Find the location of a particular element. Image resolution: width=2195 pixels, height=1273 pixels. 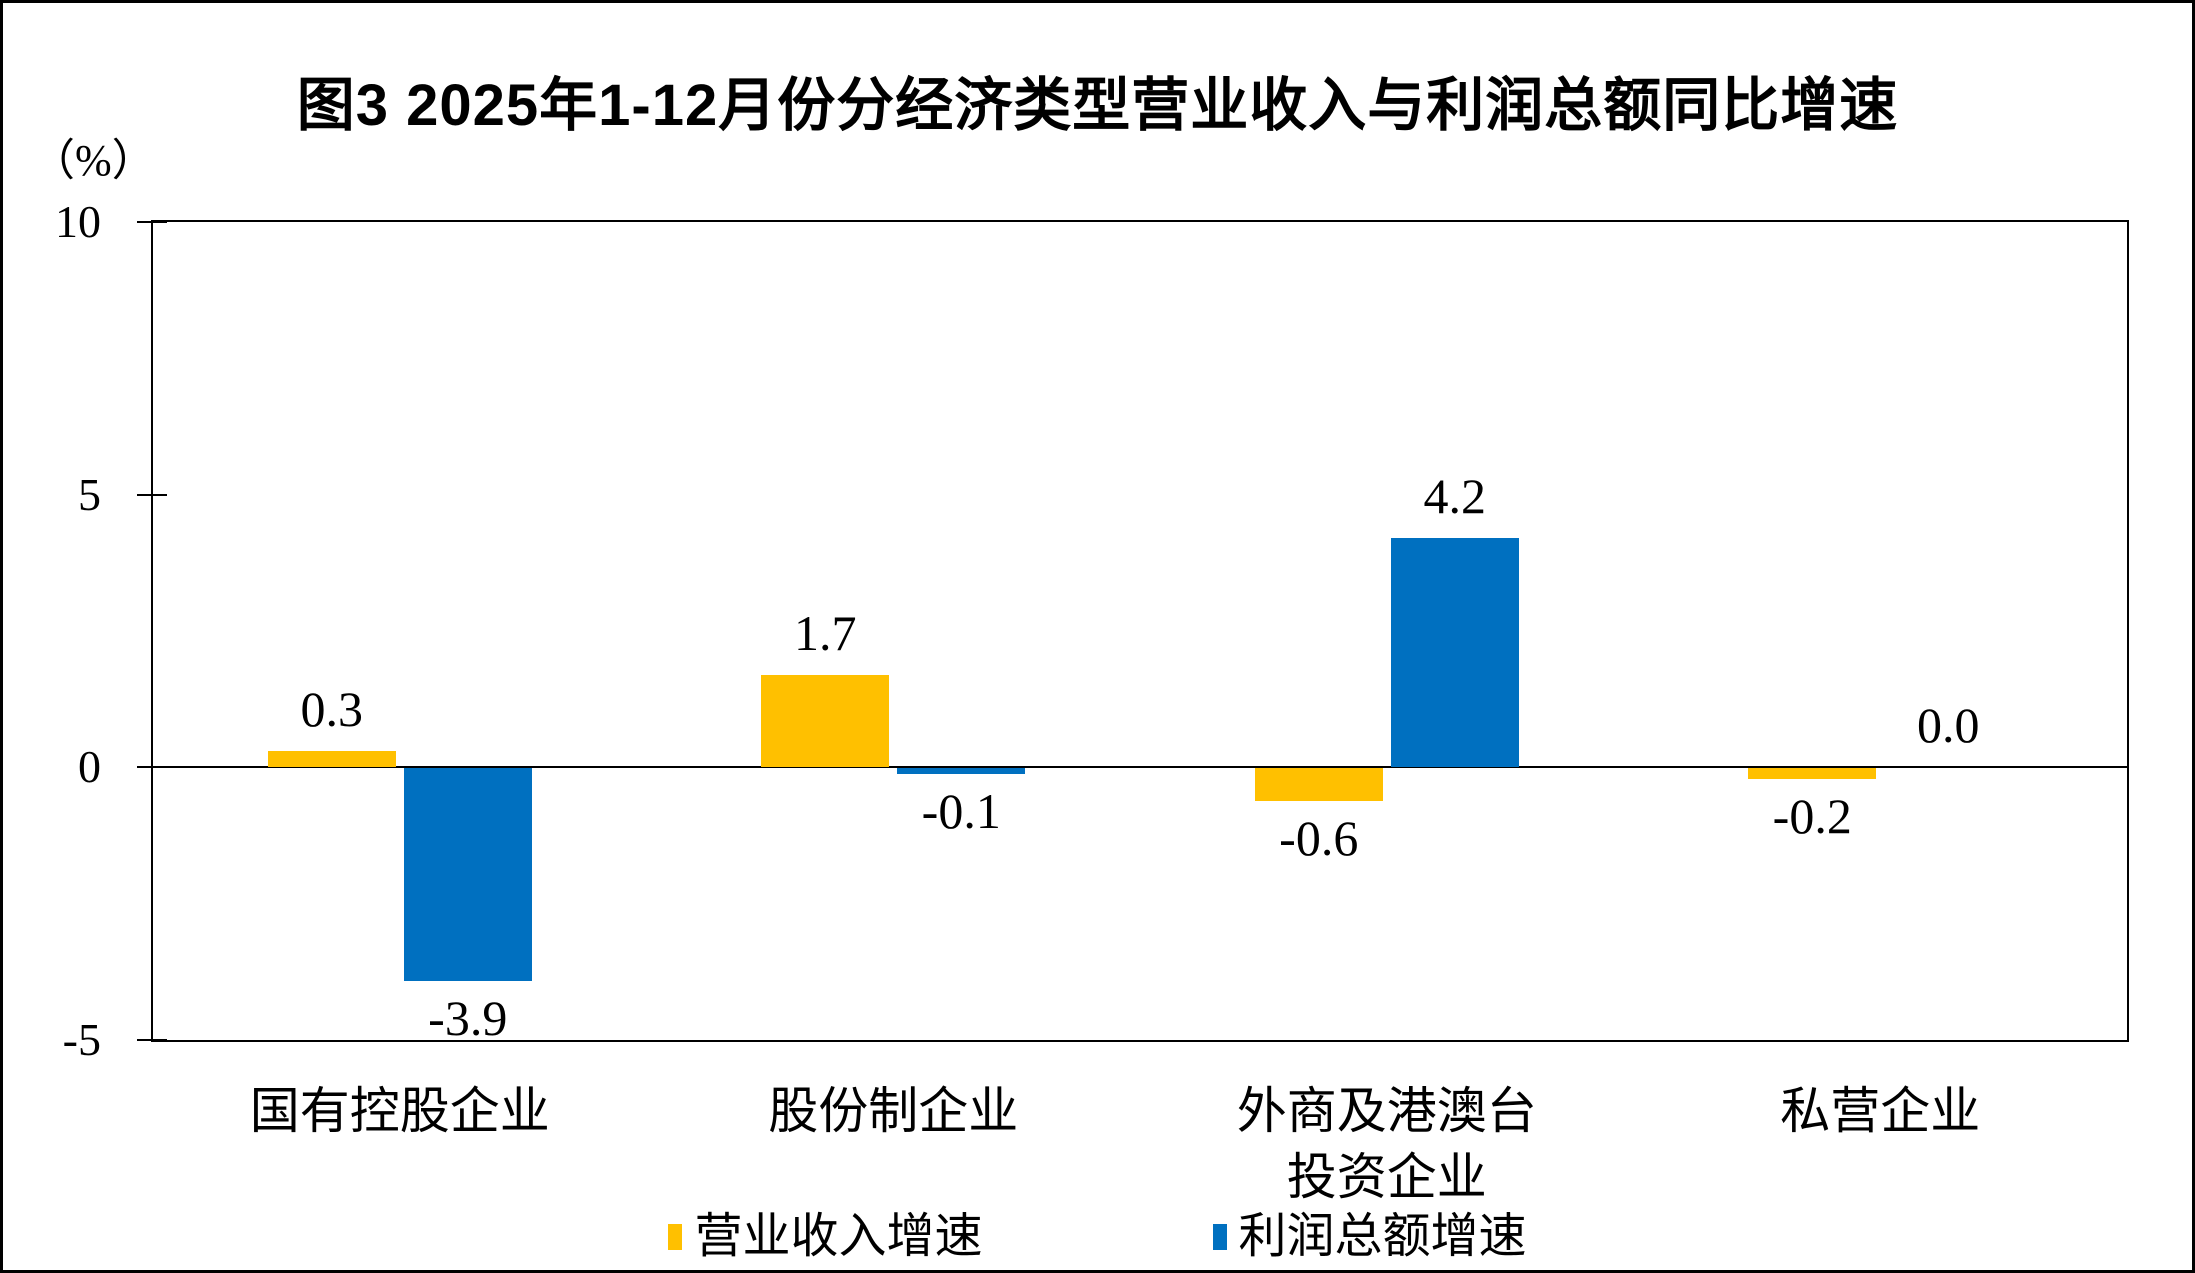

bar-value-label: 1.7 is located at coordinates (825, 632).